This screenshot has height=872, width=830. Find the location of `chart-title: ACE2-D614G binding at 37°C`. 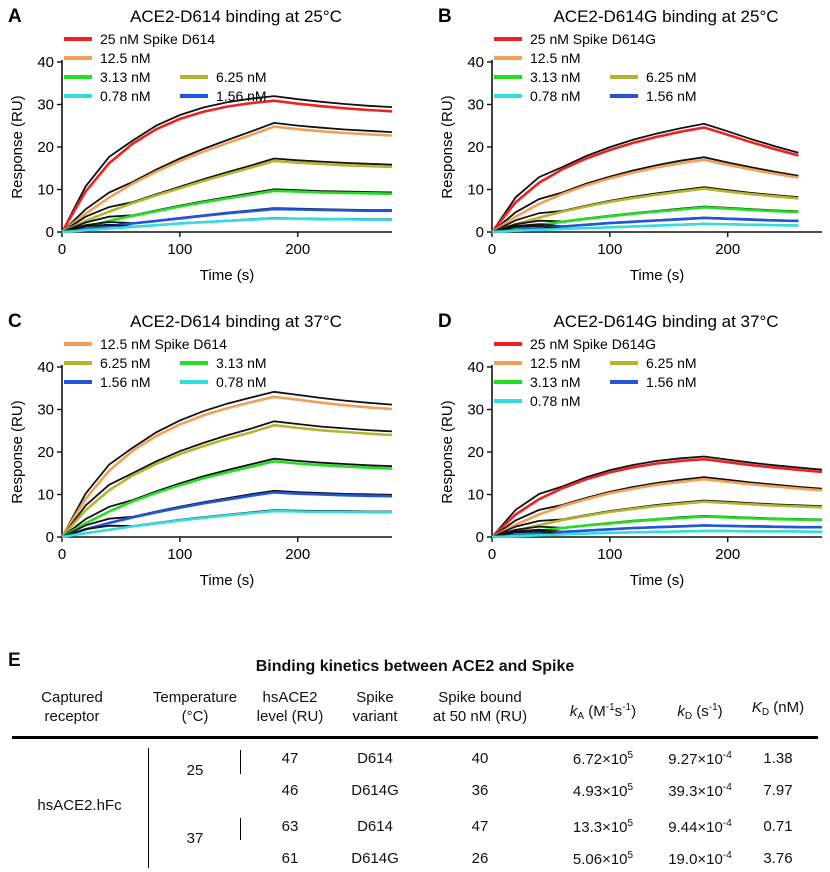

chart-title: ACE2-D614G binding at 37°C is located at coordinates (665, 321).